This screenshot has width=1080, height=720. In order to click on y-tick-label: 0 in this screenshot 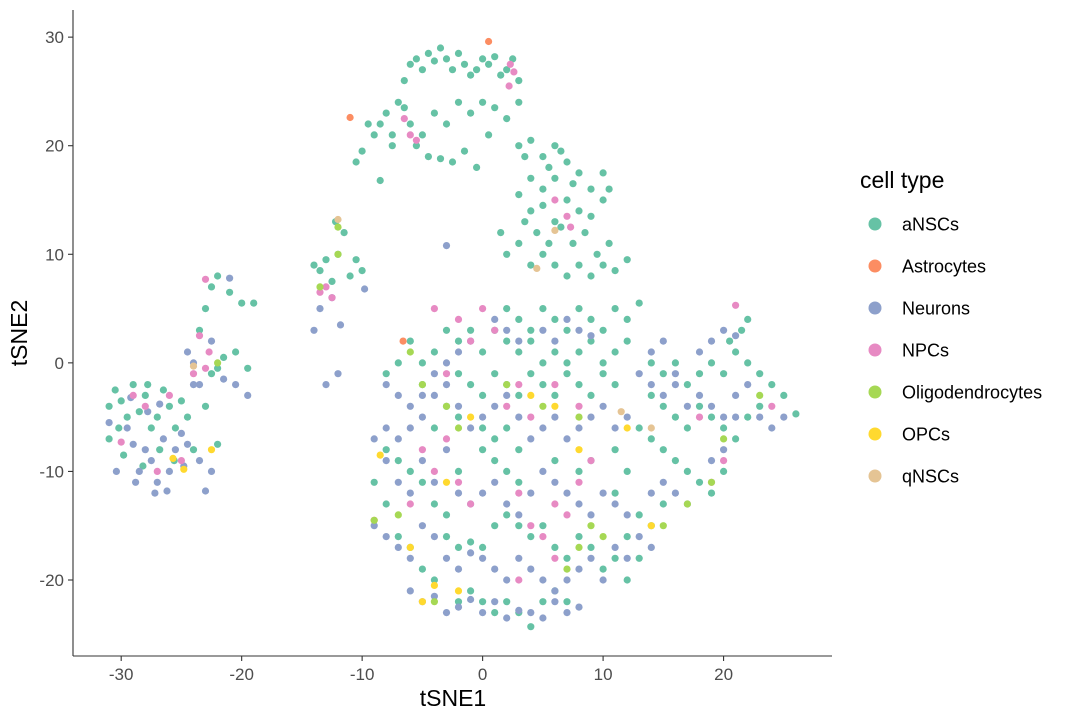, I will do `click(59, 363)`.